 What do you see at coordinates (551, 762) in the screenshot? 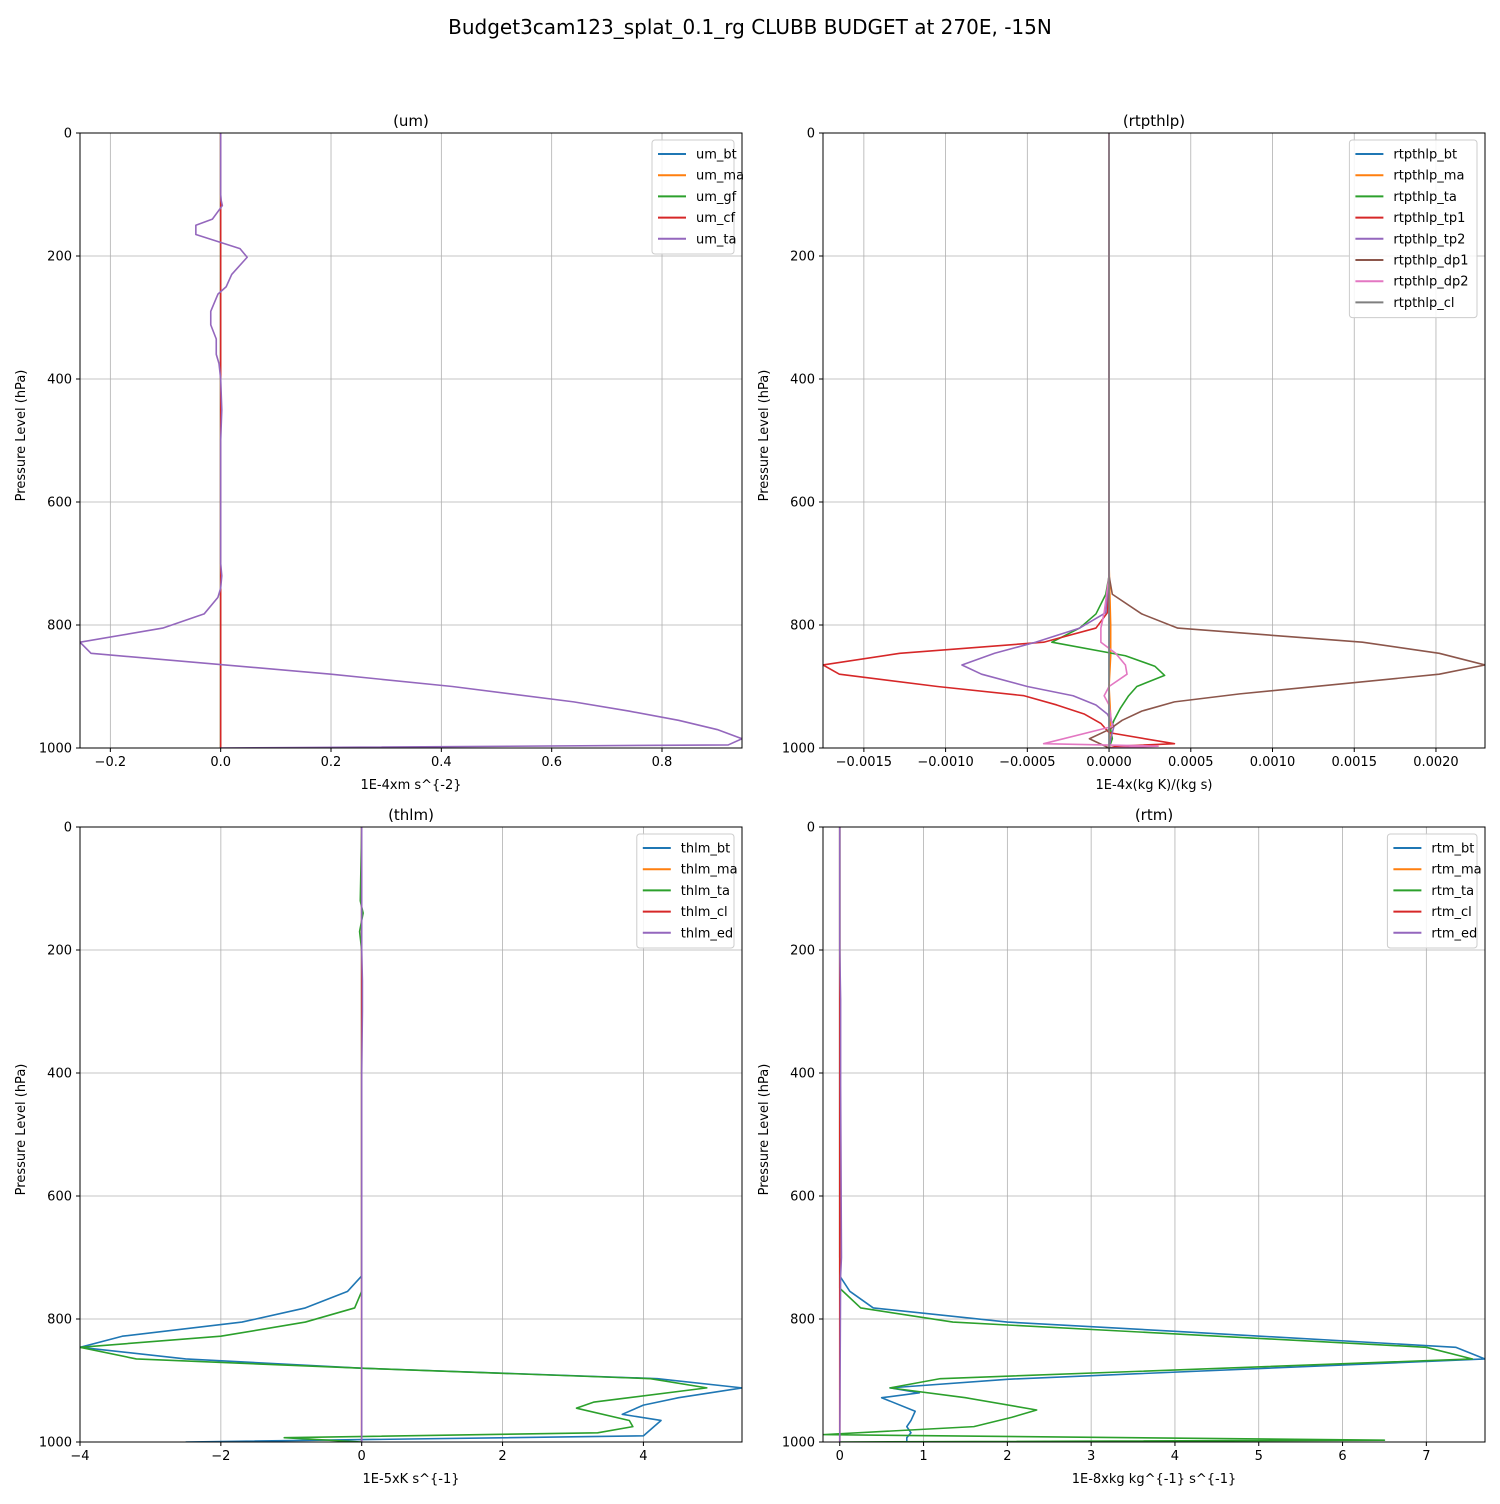
I see `x-tick-label: 0.6` at bounding box center [551, 762].